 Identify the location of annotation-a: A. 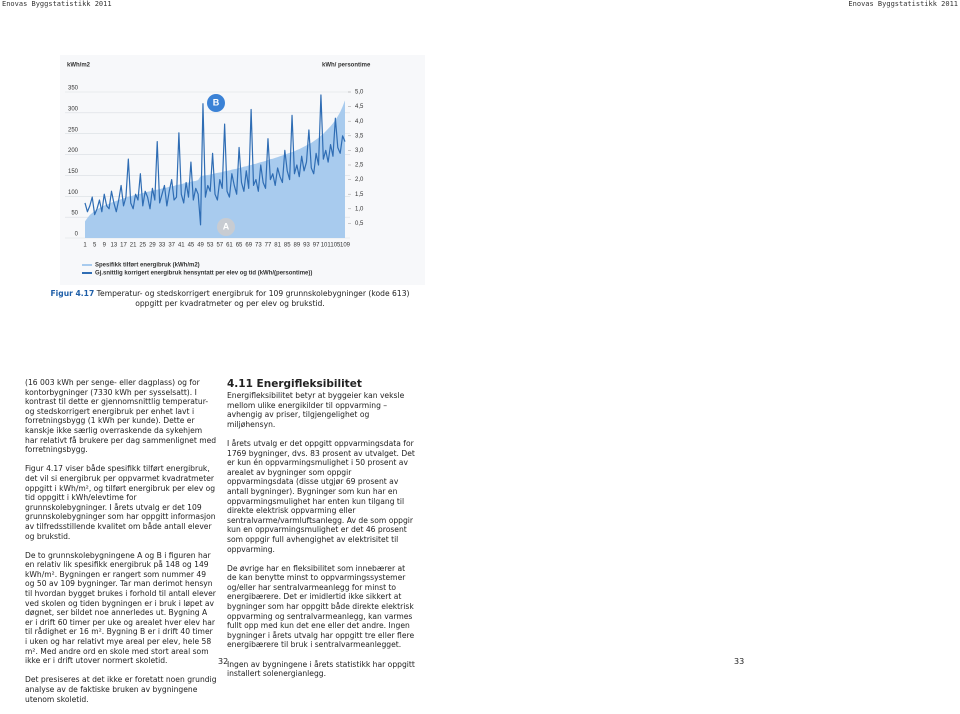
(226, 227).